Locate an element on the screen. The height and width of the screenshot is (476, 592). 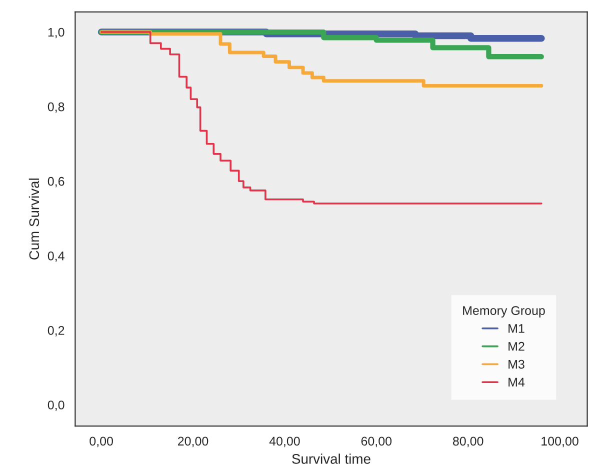
x-tick-label: 40,00 is located at coordinates (284, 442).